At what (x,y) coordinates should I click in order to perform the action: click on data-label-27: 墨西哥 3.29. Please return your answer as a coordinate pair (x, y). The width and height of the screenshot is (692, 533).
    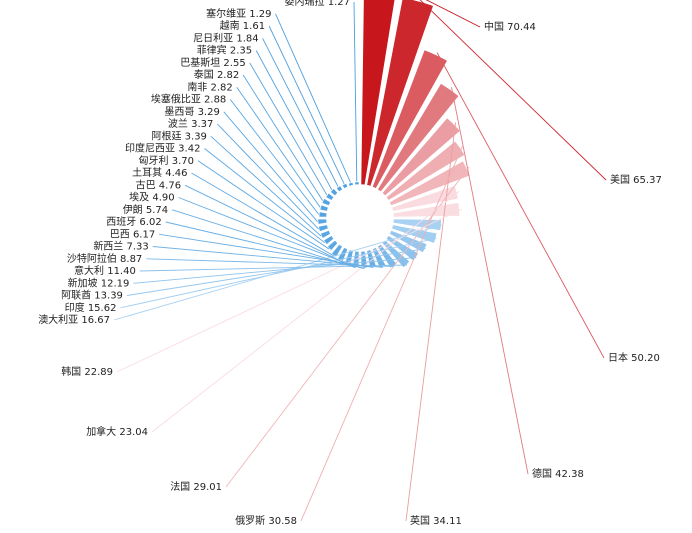
    Looking at the image, I should click on (191, 112).